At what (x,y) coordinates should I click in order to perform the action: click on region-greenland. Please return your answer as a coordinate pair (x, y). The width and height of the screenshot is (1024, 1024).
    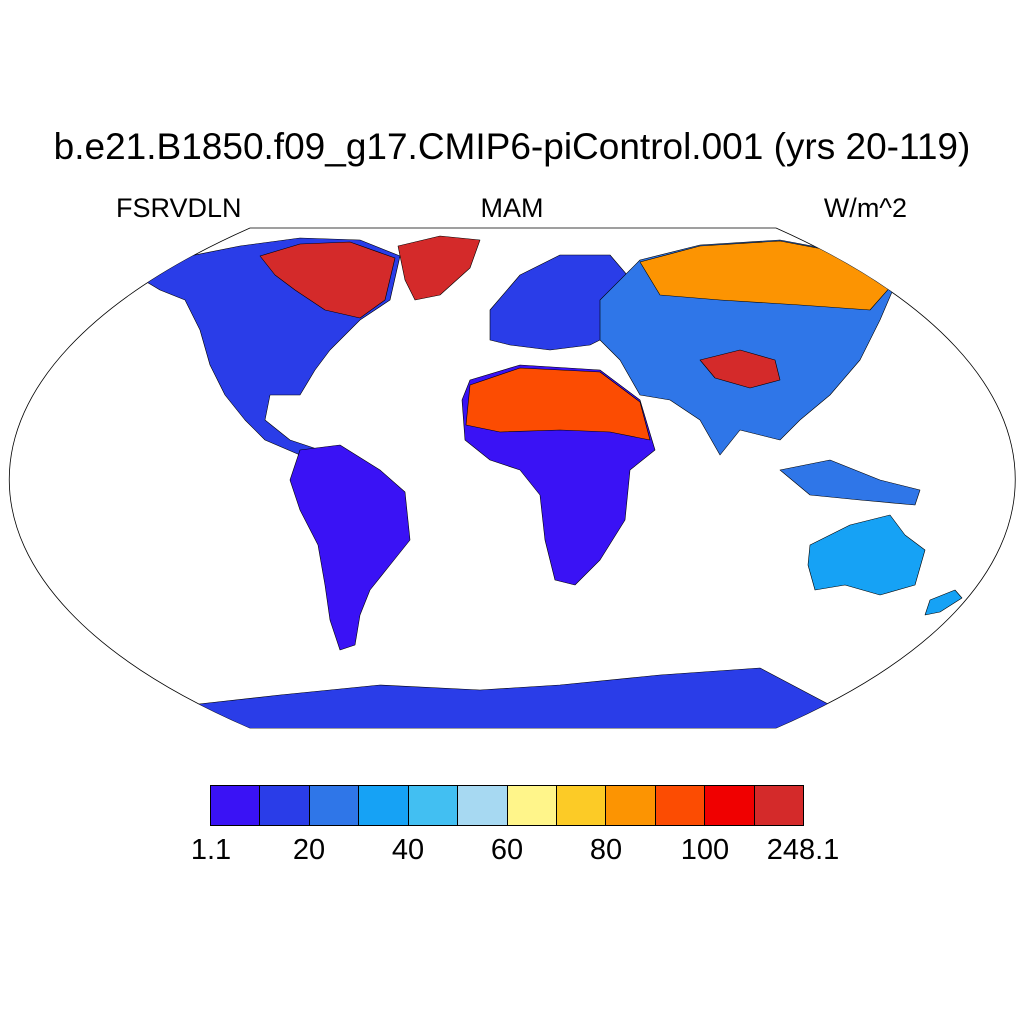
    Looking at the image, I should click on (439, 268).